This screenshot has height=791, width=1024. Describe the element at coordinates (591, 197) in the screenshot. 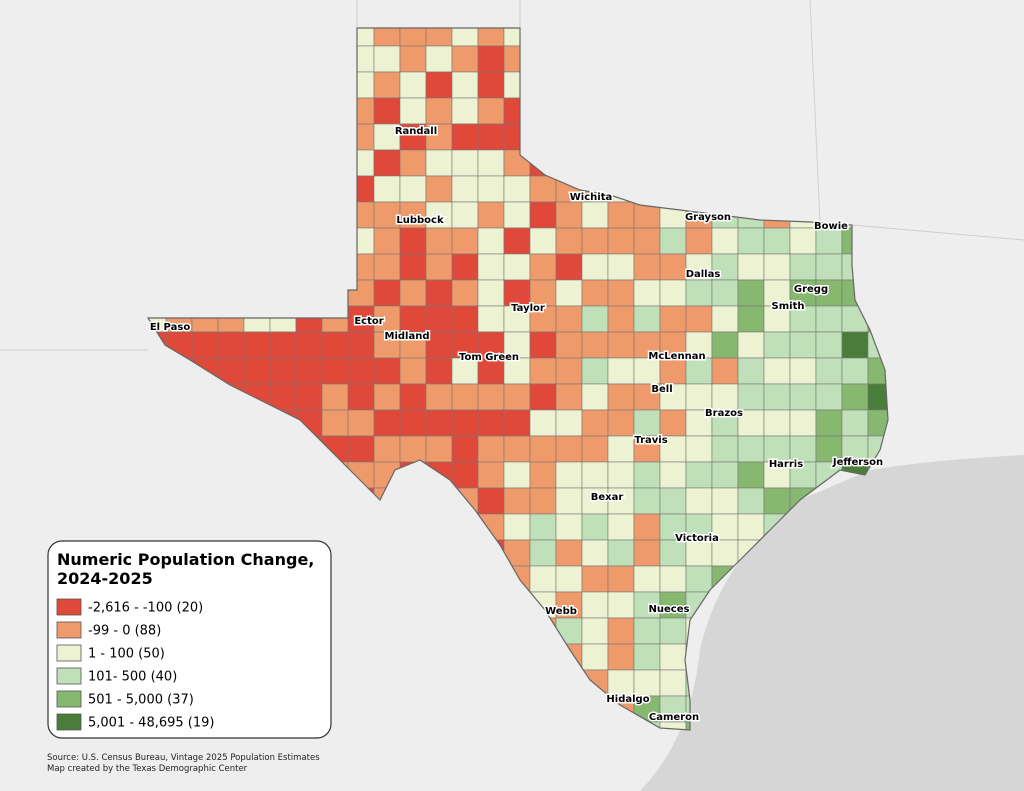

I see `county-label: Wichita` at that location.